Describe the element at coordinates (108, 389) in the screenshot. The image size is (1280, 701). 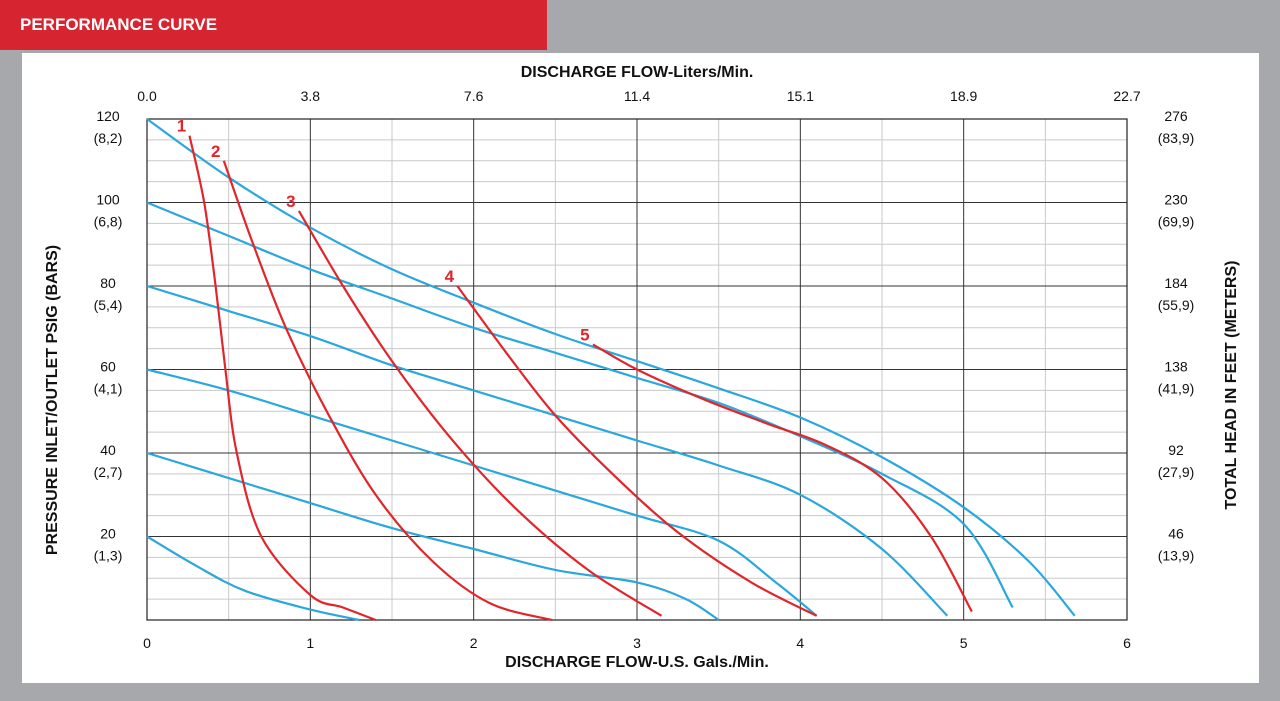
I see `y-tick-bar: (4,1)` at that location.